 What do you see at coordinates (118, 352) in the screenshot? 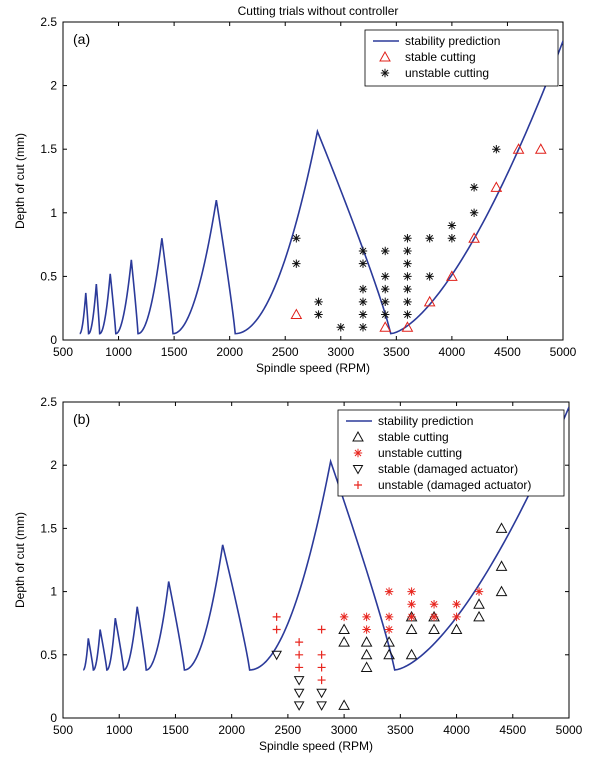
I see `panel-a-x-tick-label: 1000` at bounding box center [118, 352].